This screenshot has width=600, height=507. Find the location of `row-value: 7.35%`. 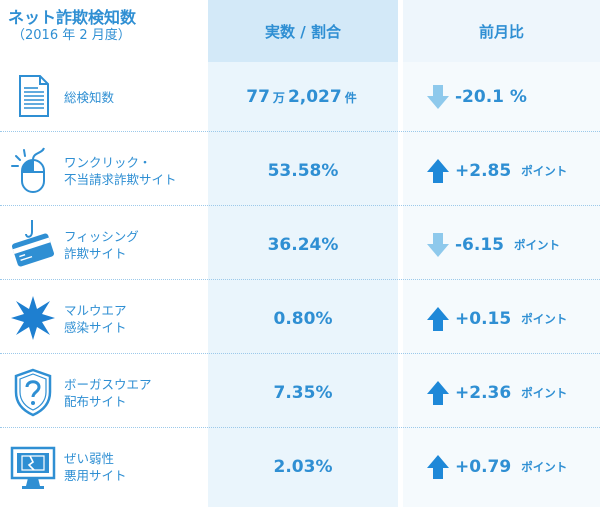

row-value: 7.35% is located at coordinates (303, 393).